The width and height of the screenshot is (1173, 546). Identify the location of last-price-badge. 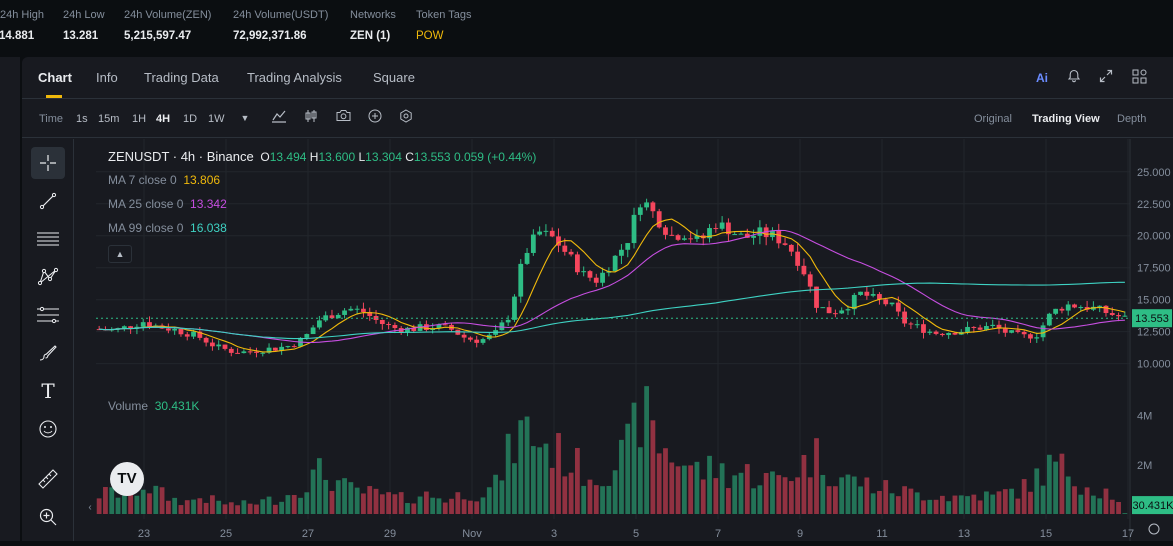
(1152, 318).